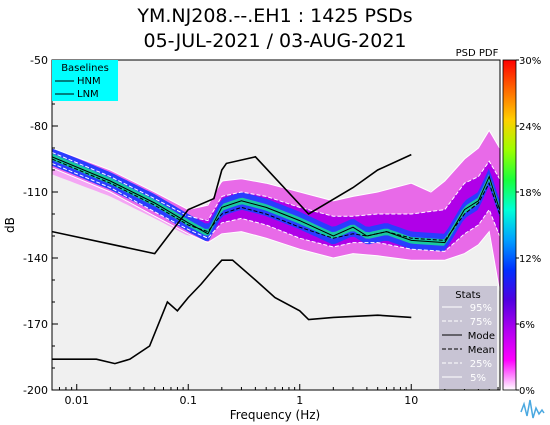  Describe the element at coordinates (411, 400) in the screenshot. I see `x-tick-label: 10` at that location.